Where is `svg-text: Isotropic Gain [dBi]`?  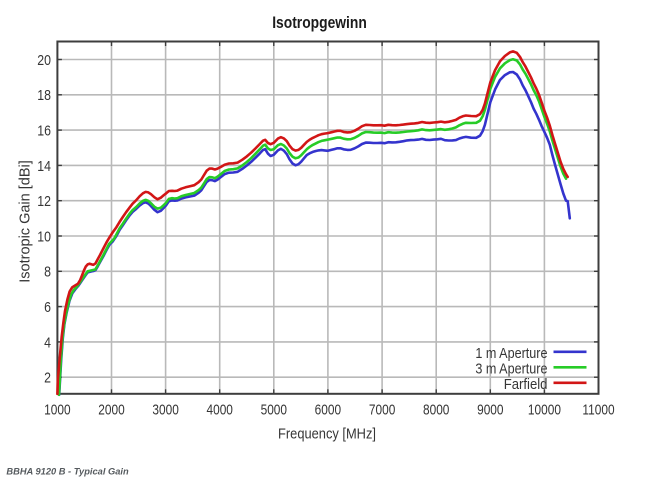 svg-text: Isotropic Gain [dBi] is located at coordinates (26, 221).